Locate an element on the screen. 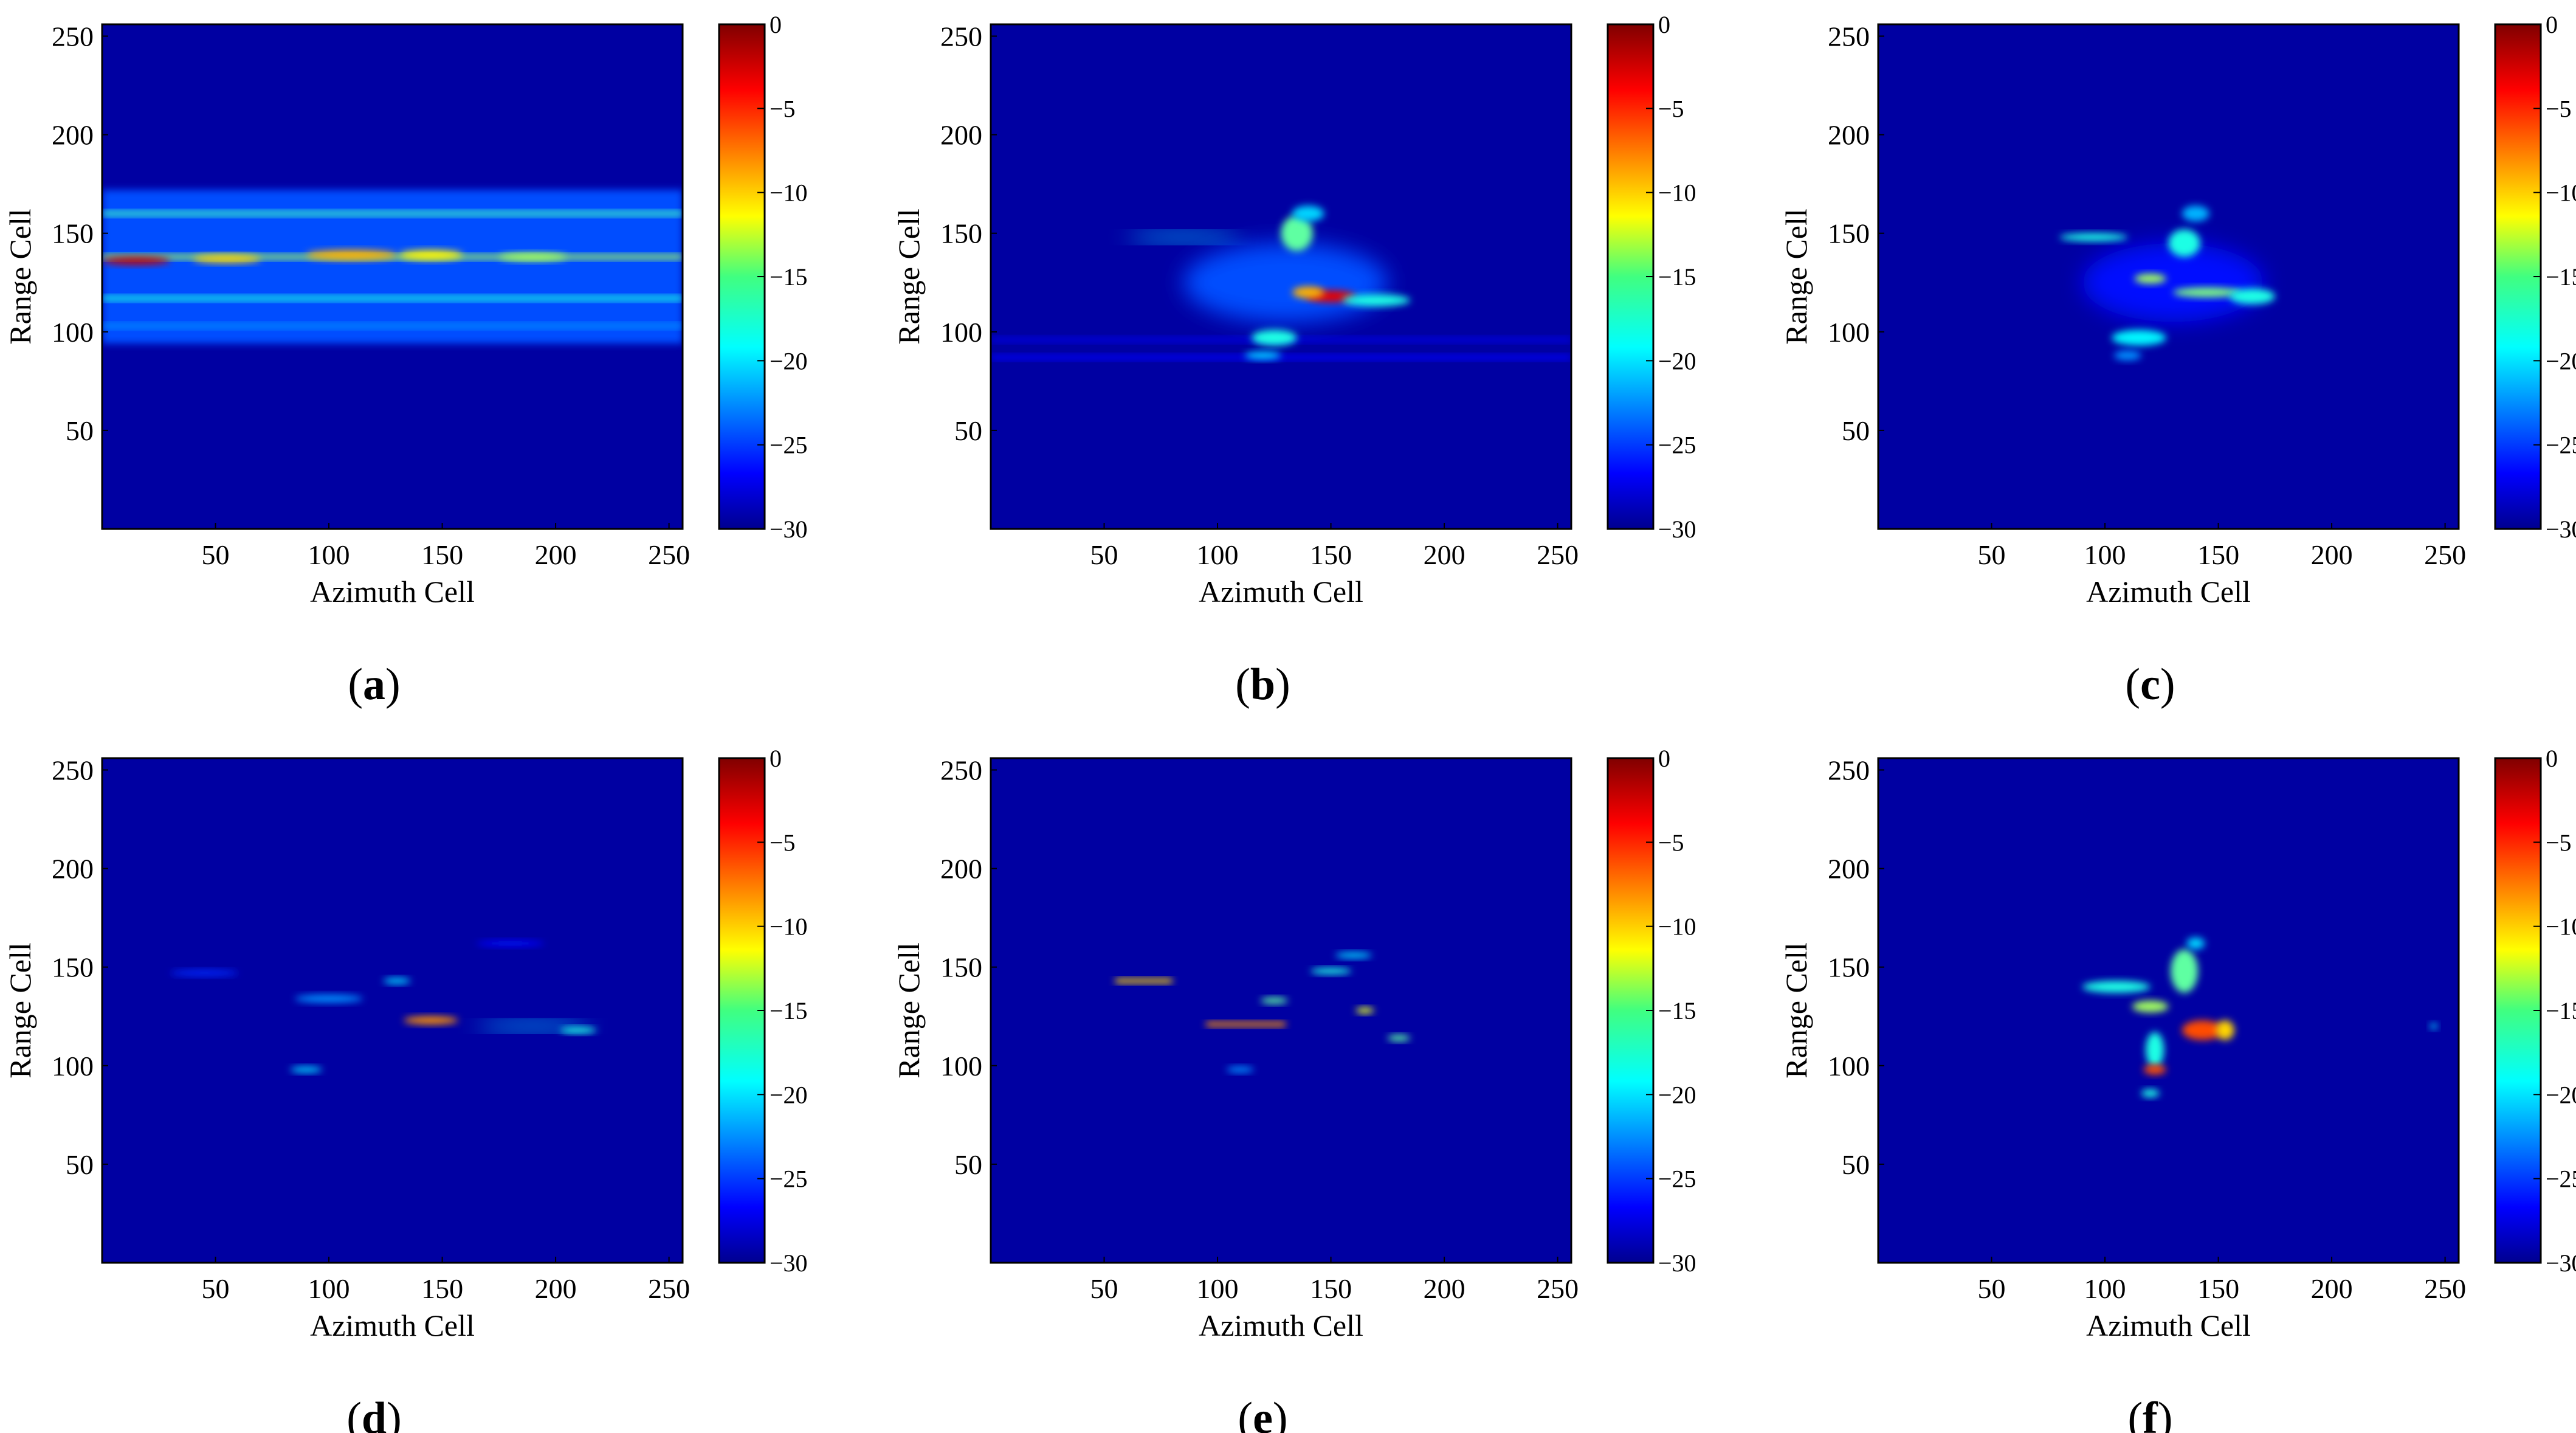 The image size is (2576, 1433). panel-caption: (f) is located at coordinates (2150, 1413).